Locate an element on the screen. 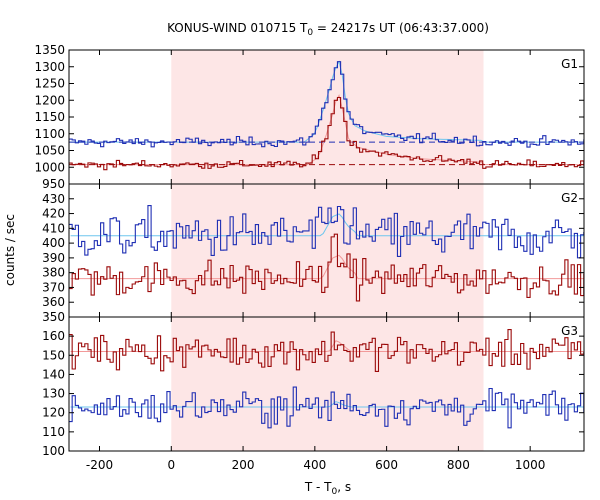  y-tick-label: 390 is located at coordinates (53, 258).